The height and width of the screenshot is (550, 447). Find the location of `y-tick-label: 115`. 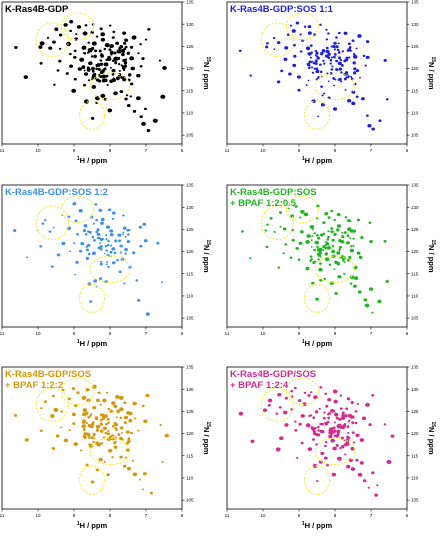

y-tick-label: 115 is located at coordinates (415, 455).